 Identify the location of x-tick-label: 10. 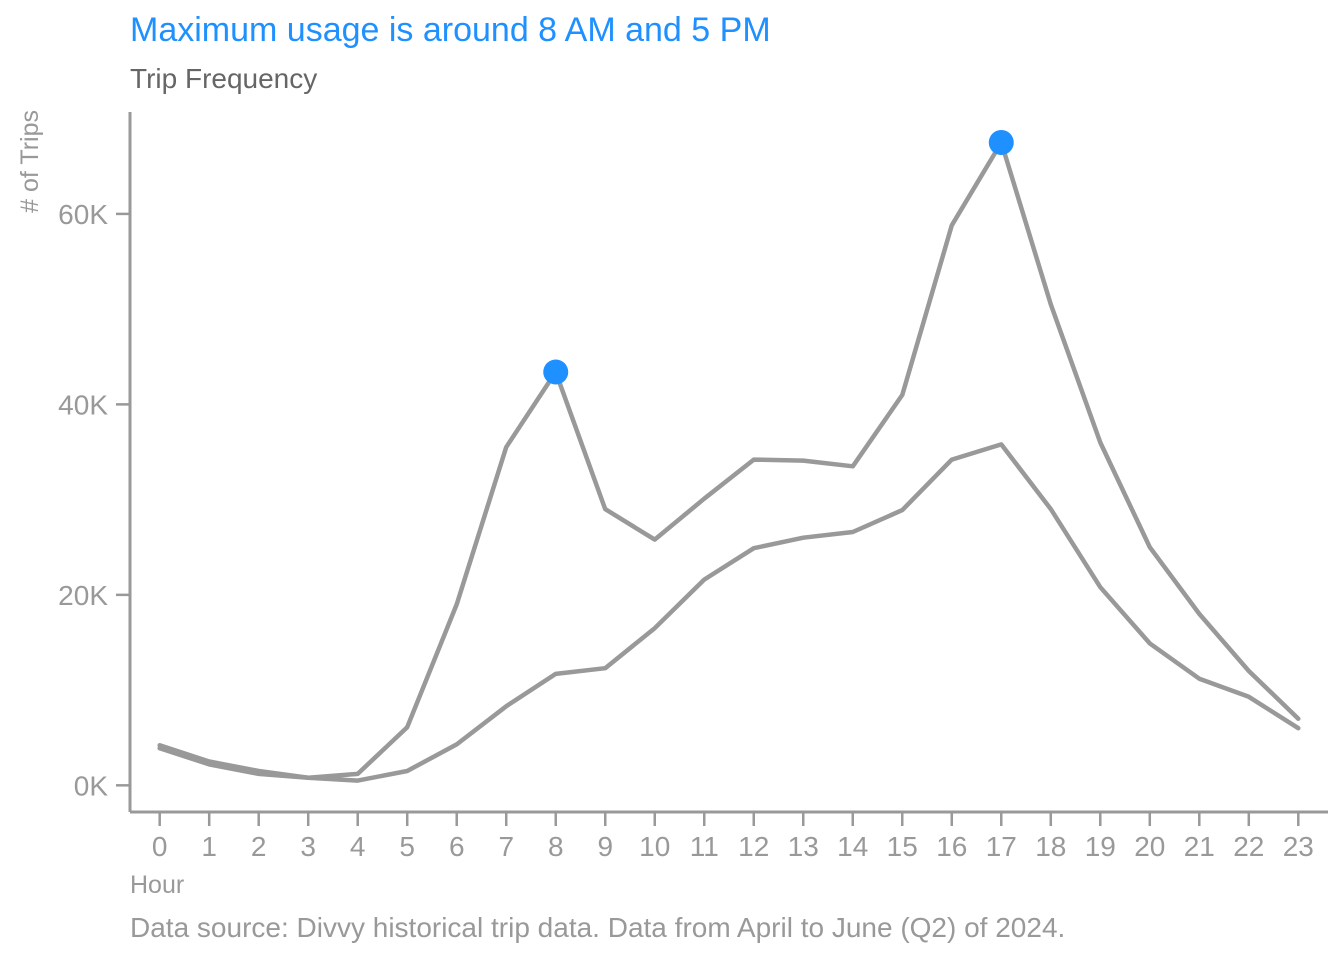
(654, 846).